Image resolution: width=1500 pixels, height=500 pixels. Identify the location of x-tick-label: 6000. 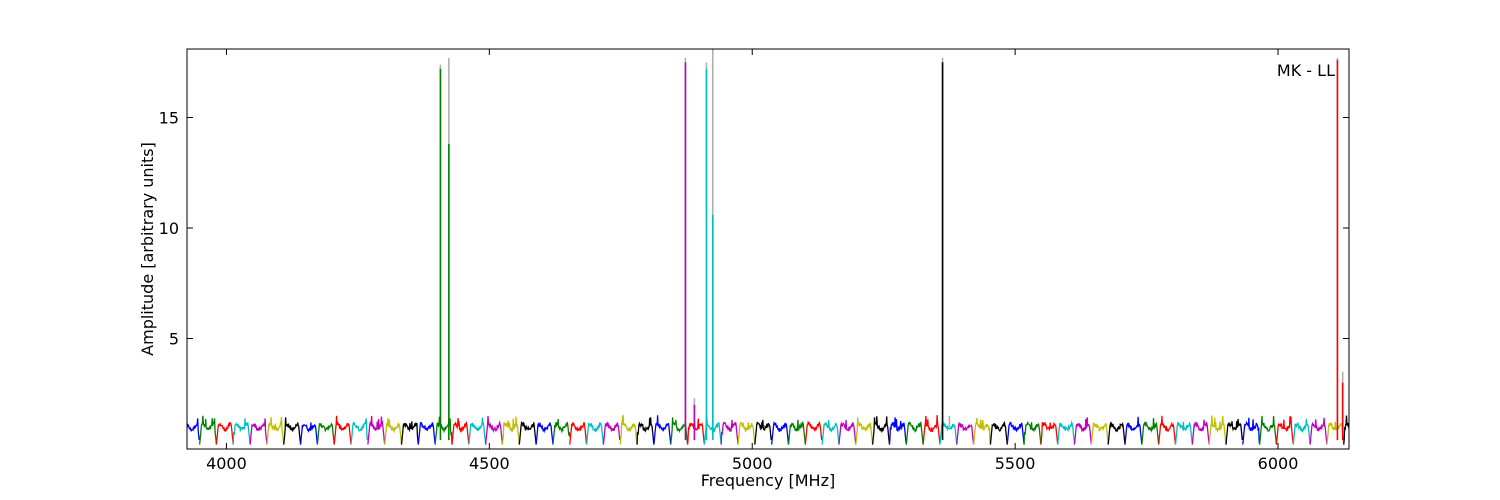
(1278, 463).